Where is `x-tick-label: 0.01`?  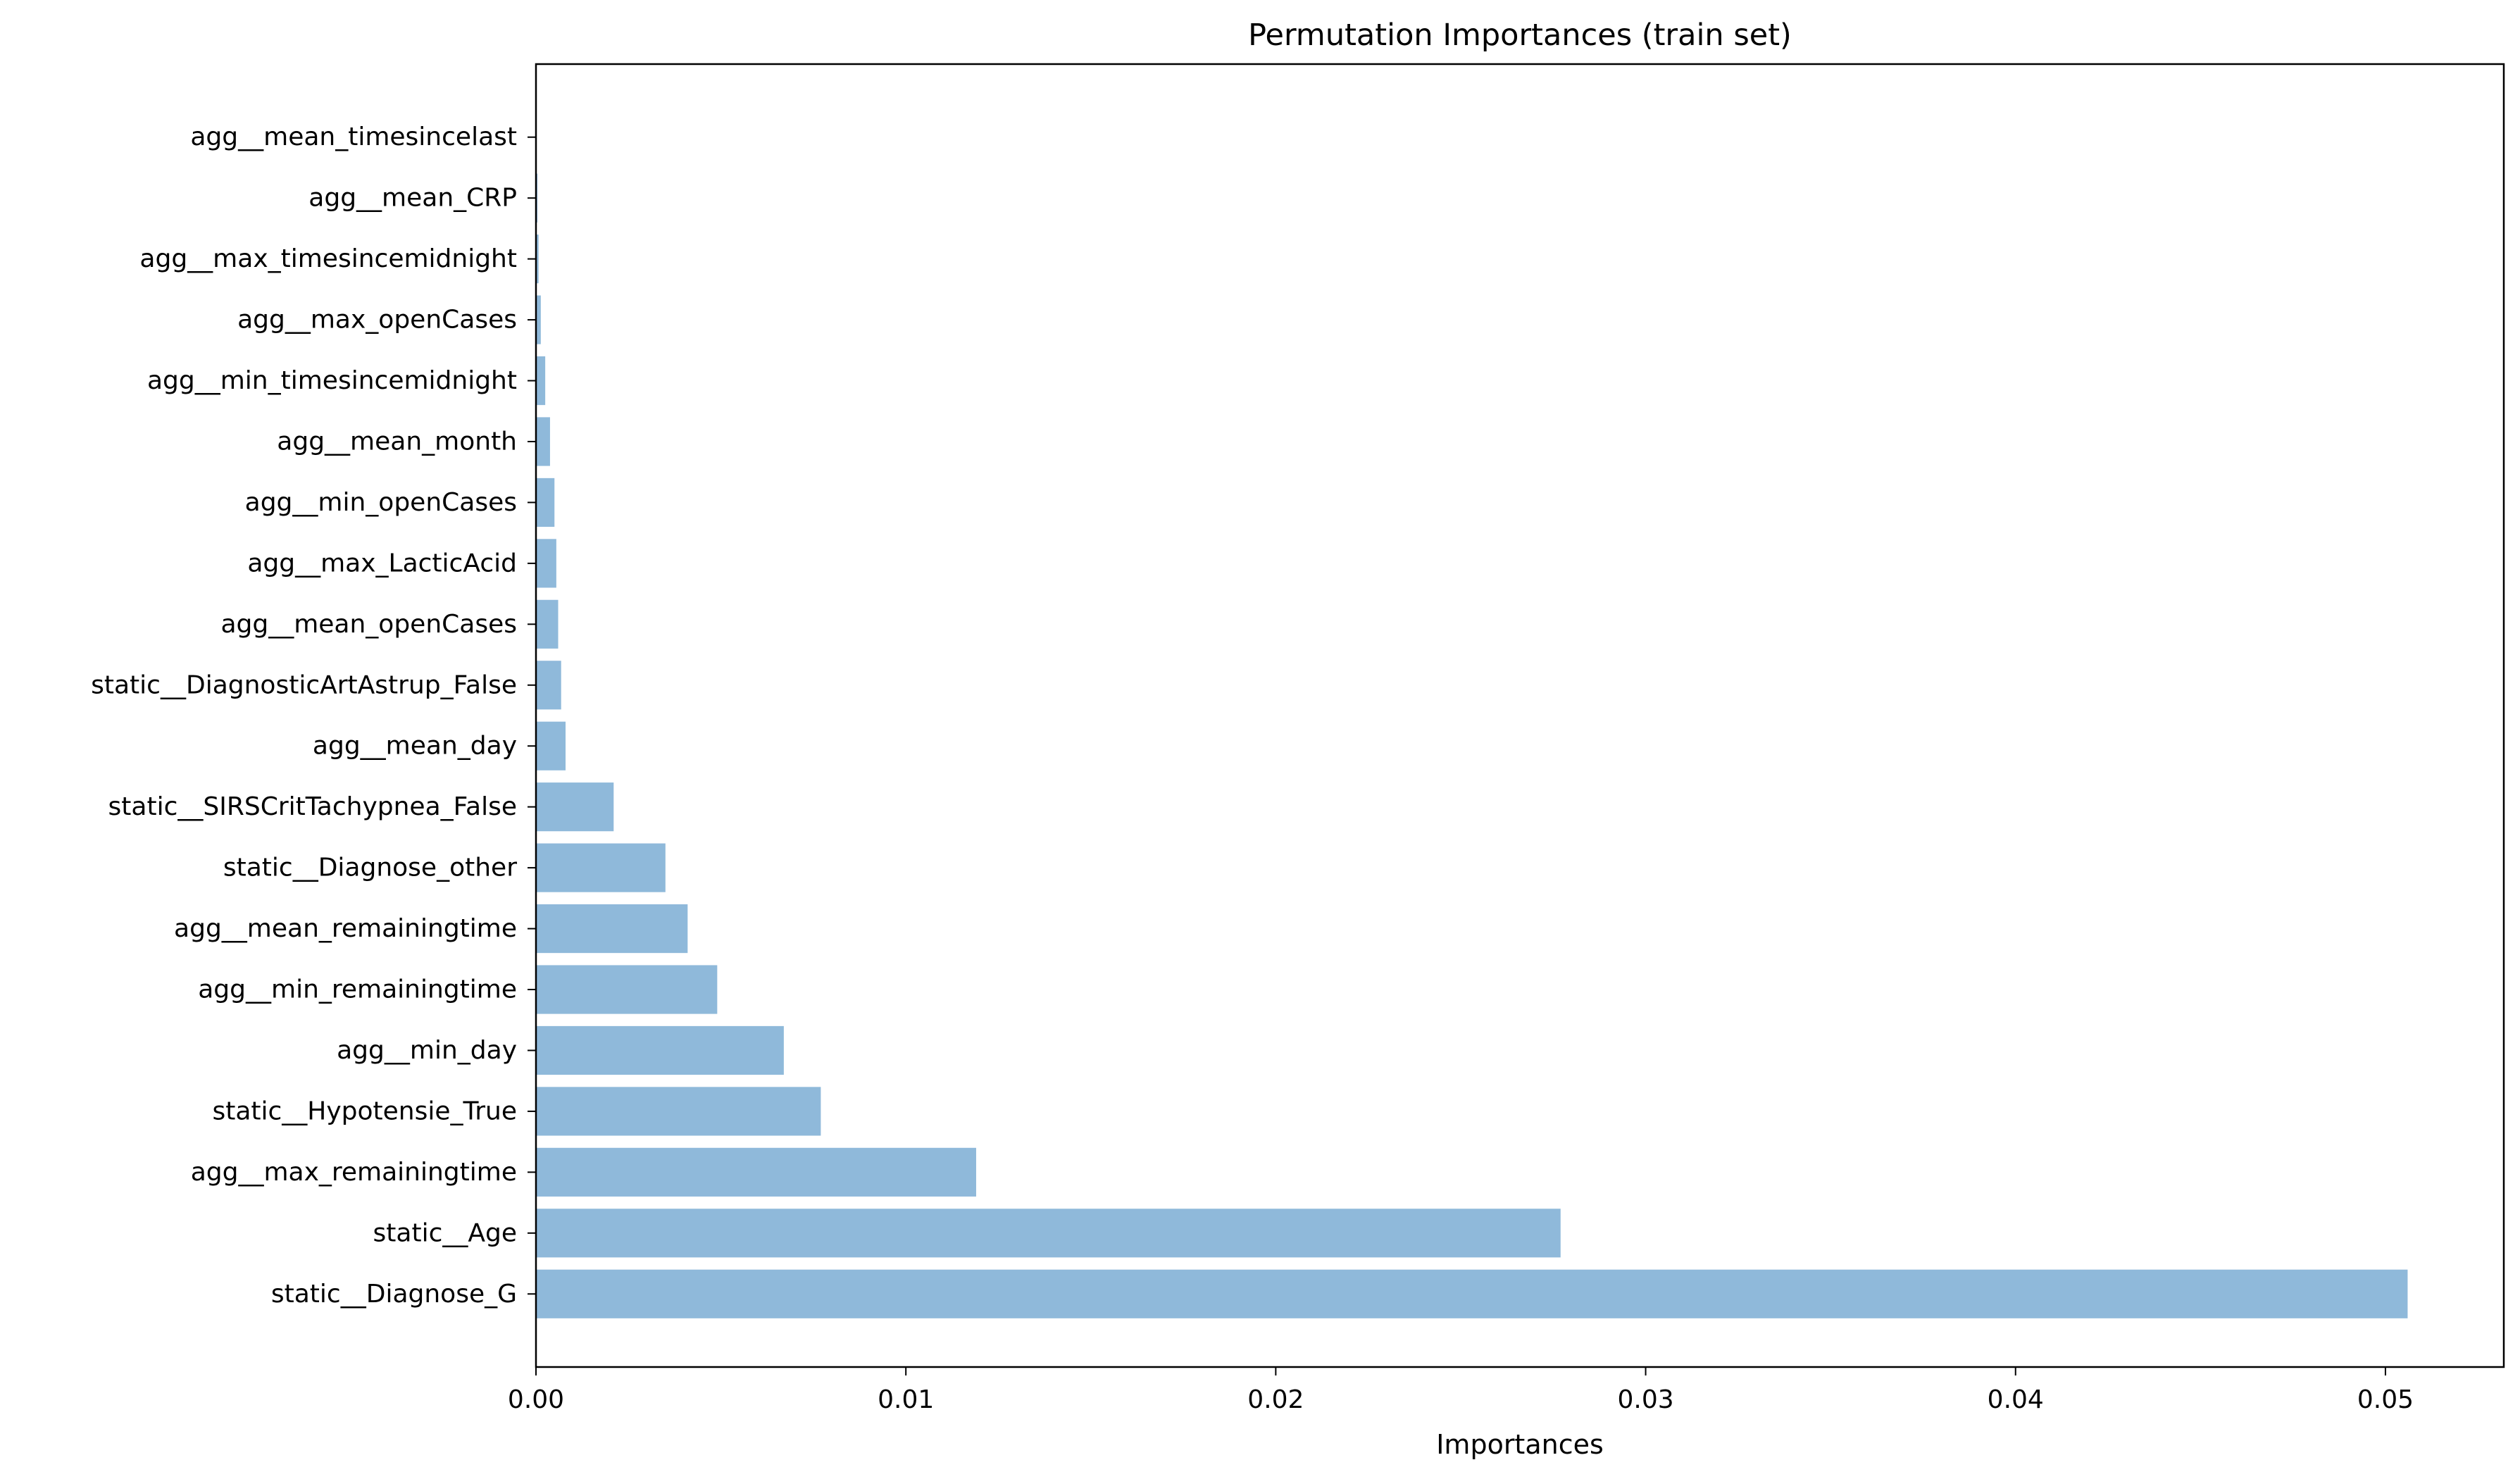
x-tick-label: 0.01 is located at coordinates (906, 1399).